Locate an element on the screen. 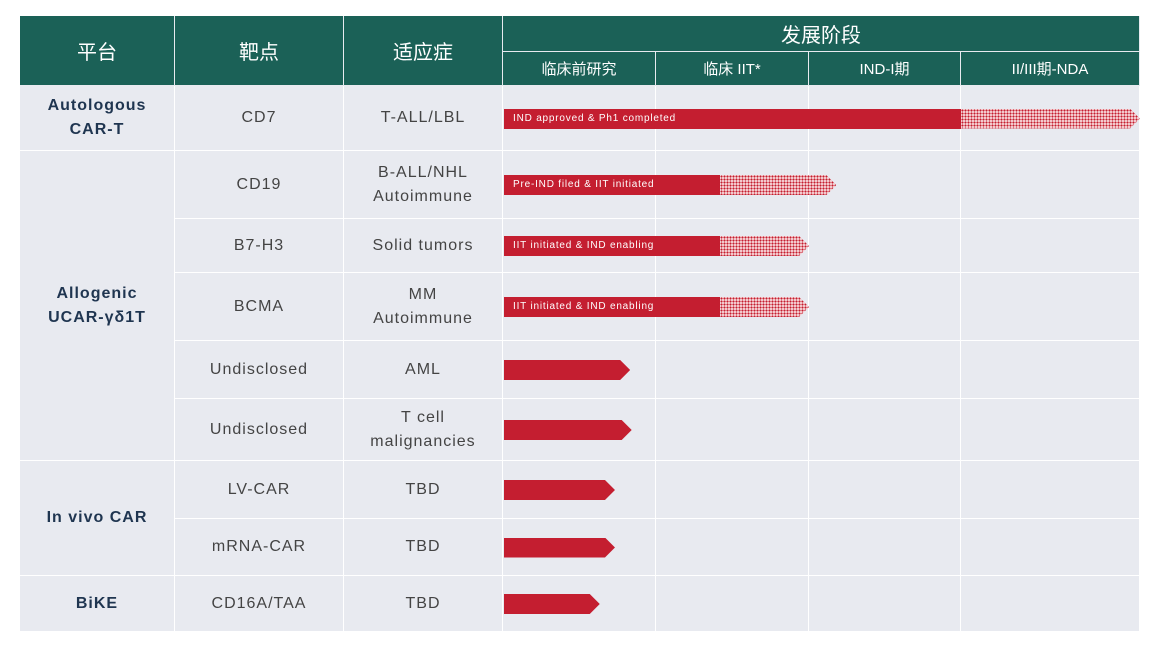 This screenshot has width=1150, height=647. target-cell: CD19 is located at coordinates (259, 185).